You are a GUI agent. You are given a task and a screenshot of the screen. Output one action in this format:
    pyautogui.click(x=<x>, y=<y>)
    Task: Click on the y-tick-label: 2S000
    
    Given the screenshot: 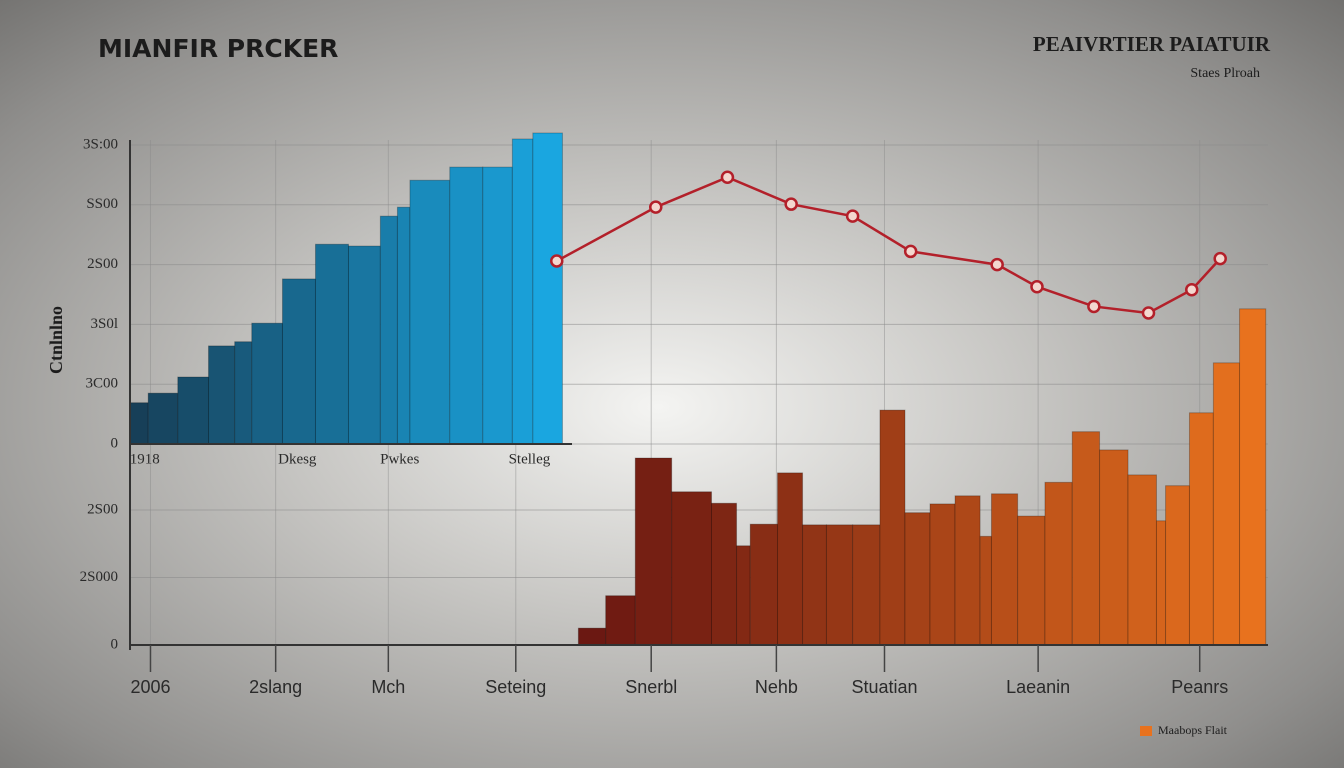 What is the action you would take?
    pyautogui.click(x=99, y=577)
    